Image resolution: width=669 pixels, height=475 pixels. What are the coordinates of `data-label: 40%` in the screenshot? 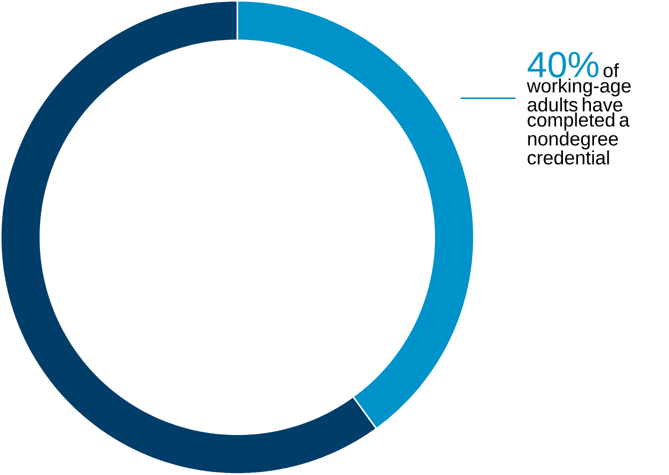 It's located at (563, 65).